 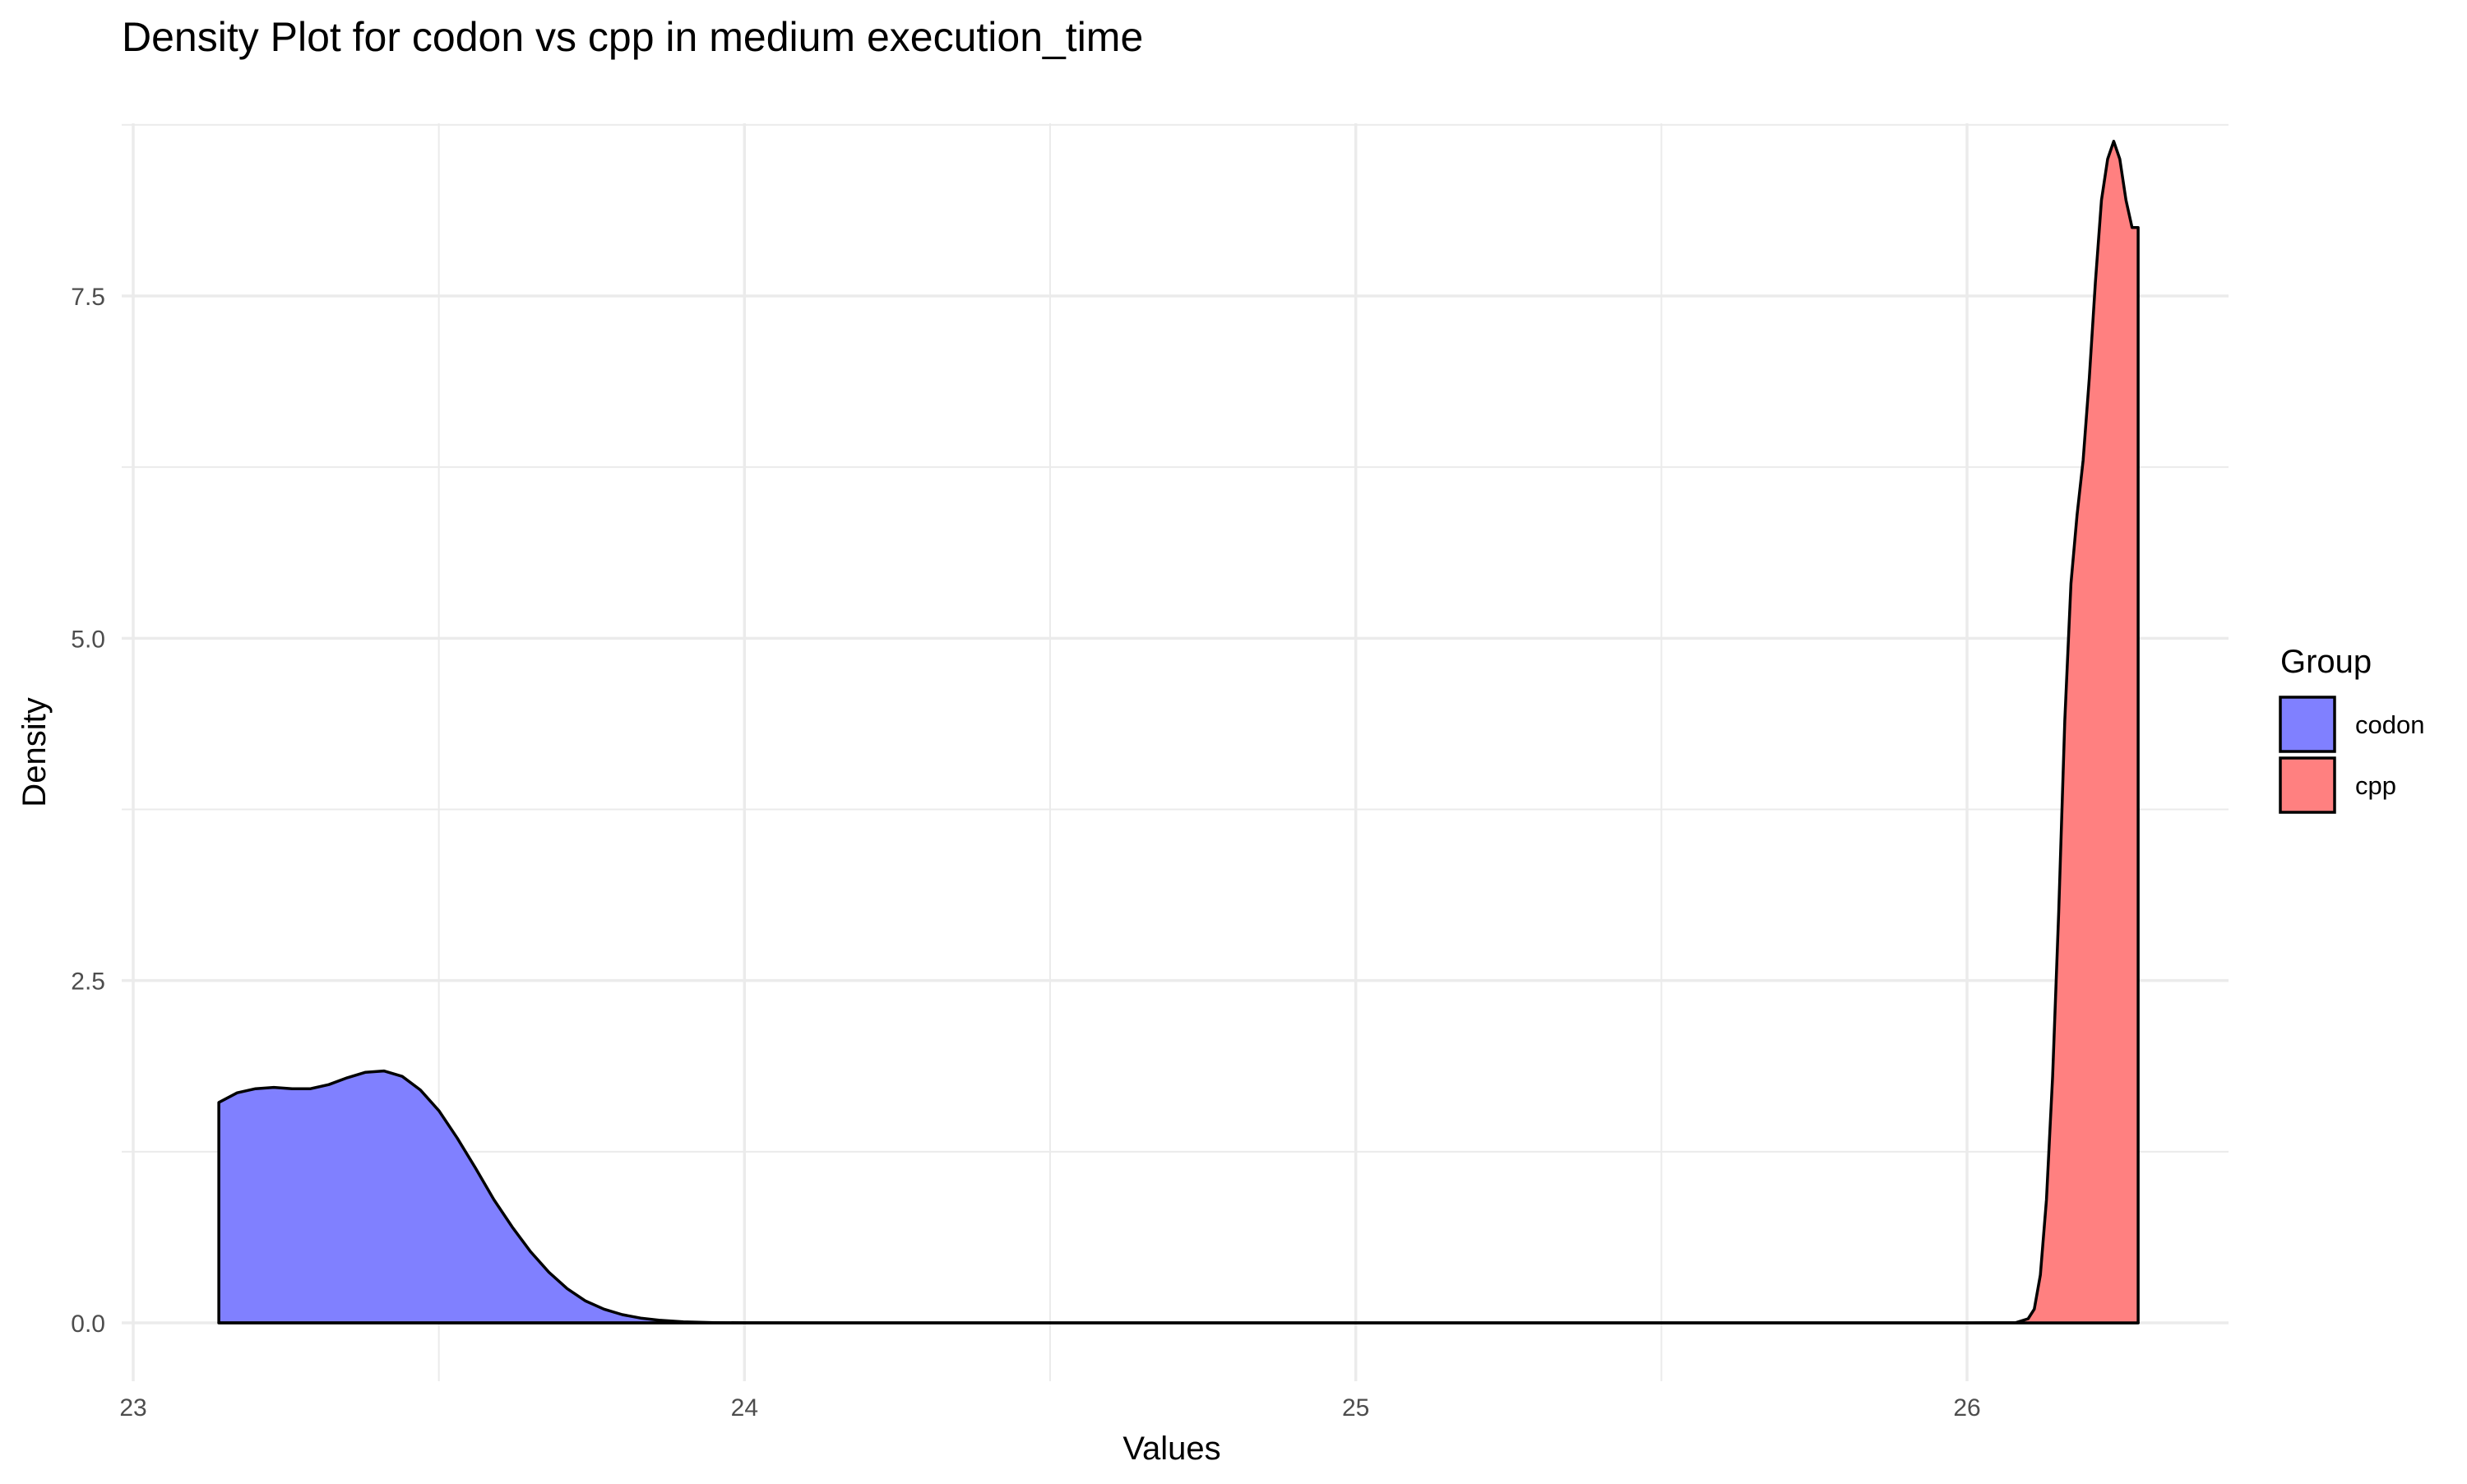 What do you see at coordinates (88, 640) in the screenshot?
I see `y-tick-label: 5.0` at bounding box center [88, 640].